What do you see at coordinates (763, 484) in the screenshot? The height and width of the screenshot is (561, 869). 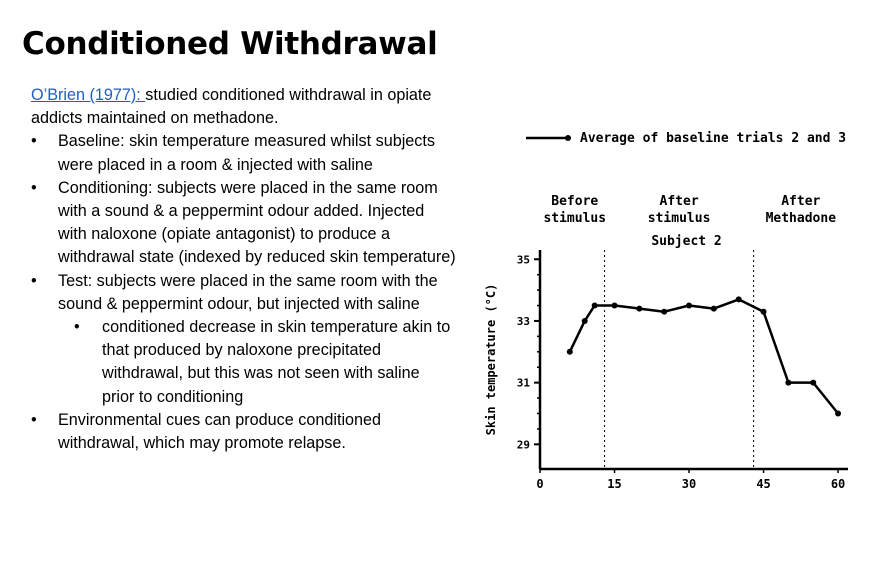 I see `x-tick-label-3: 45` at bounding box center [763, 484].